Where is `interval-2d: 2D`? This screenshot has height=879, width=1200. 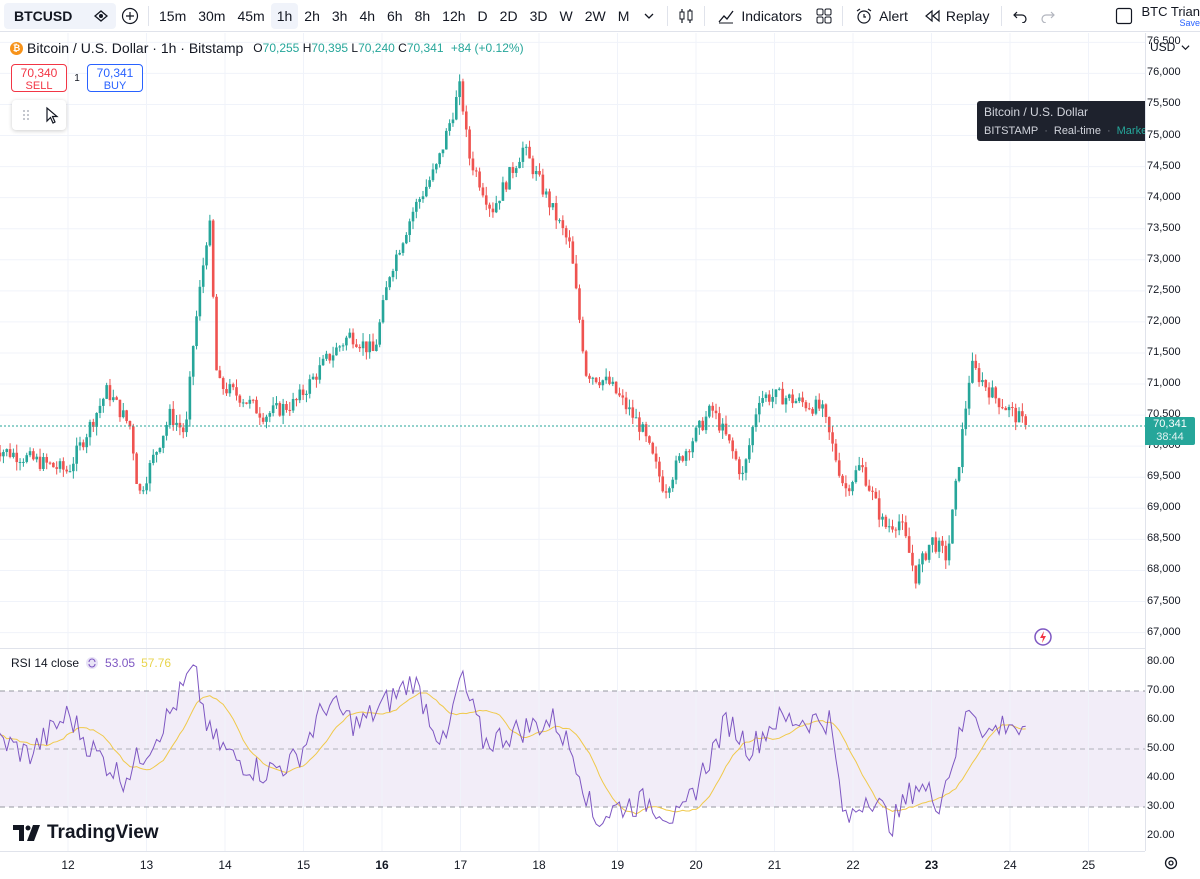
interval-2d: 2D is located at coordinates (508, 15).